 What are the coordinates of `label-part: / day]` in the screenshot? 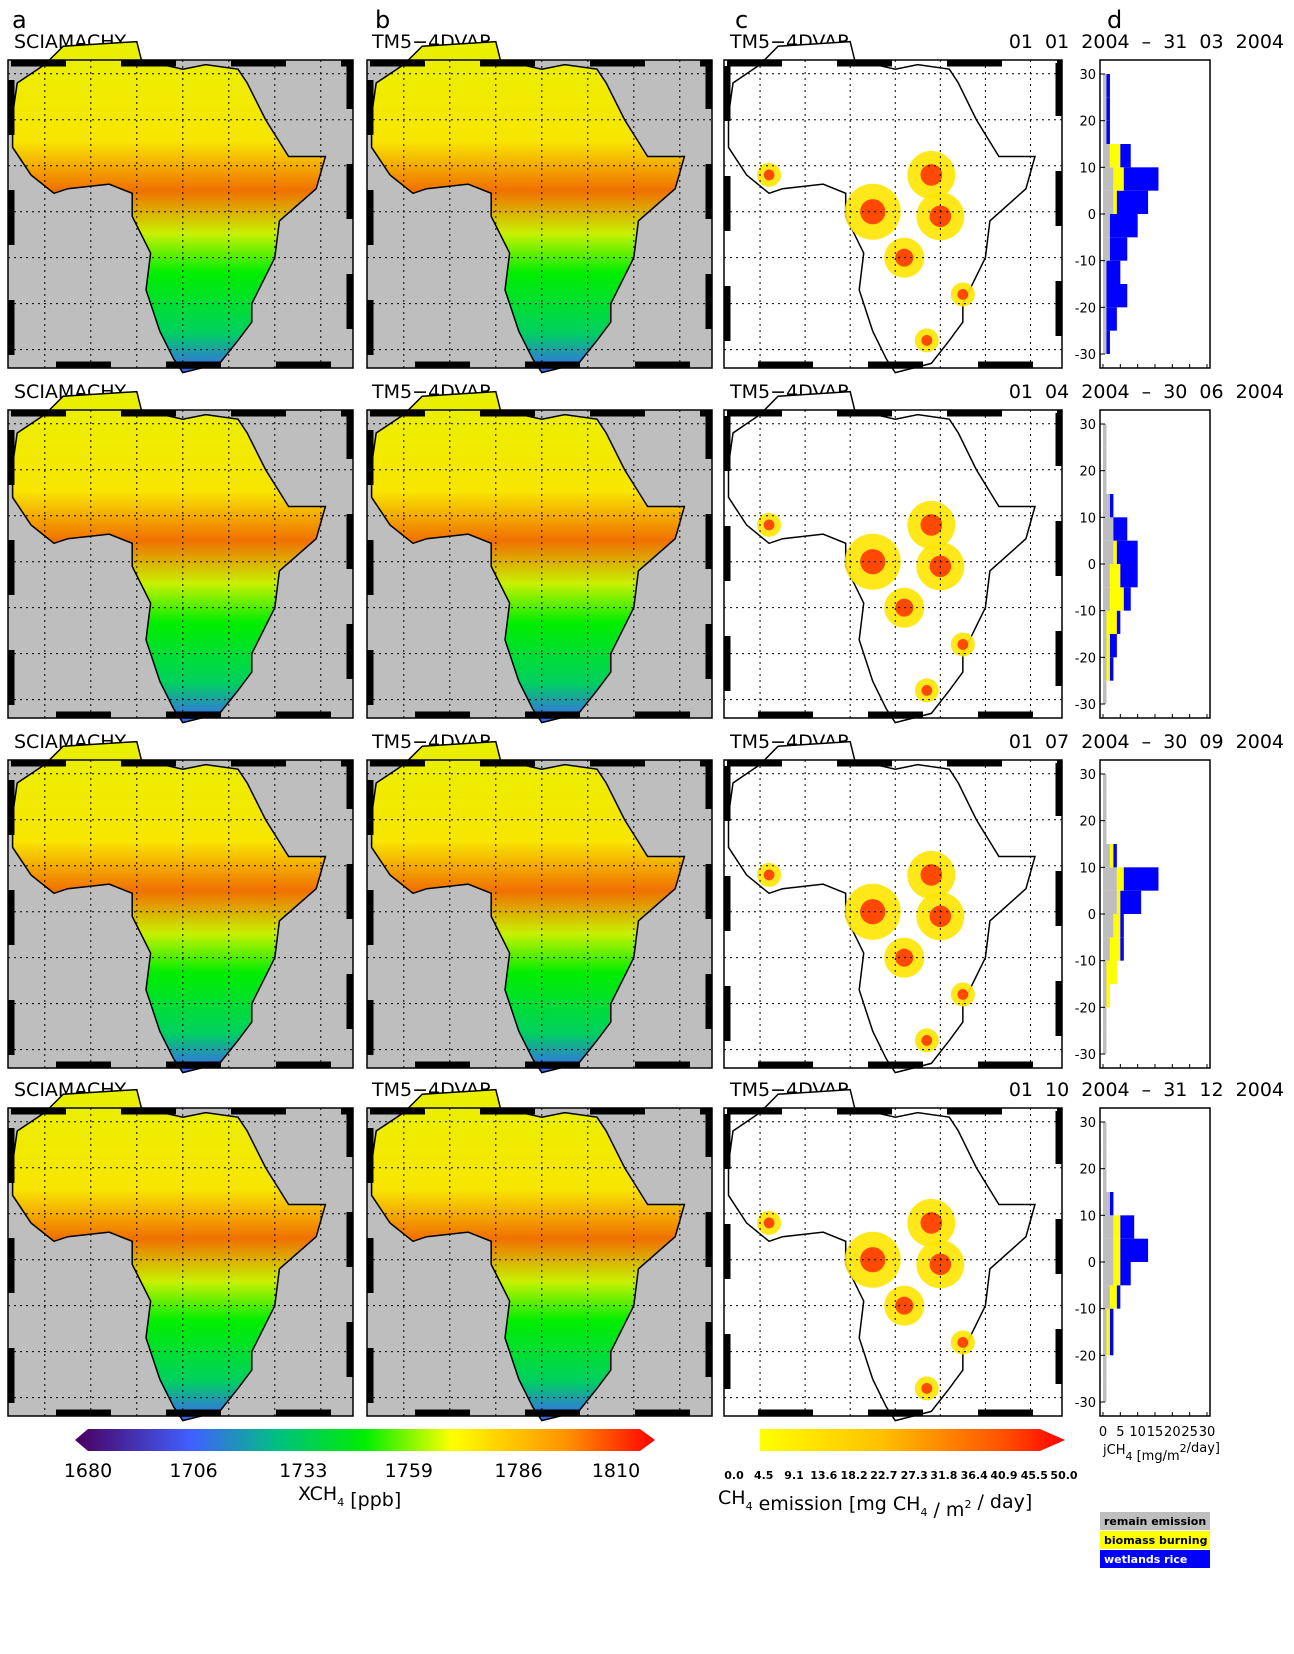 It's located at (1001, 1502).